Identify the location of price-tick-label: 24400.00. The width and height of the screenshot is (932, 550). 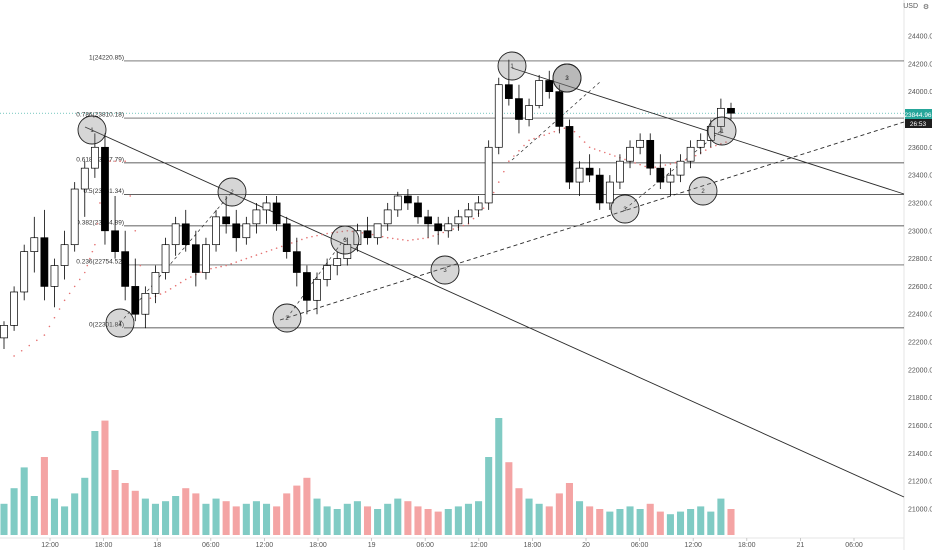
(920, 37).